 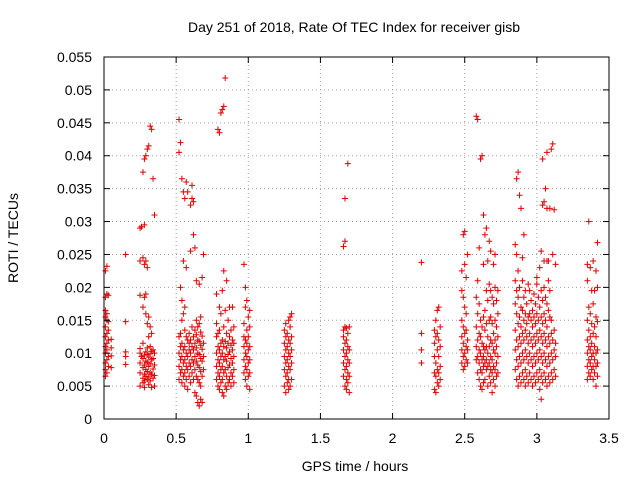 What do you see at coordinates (13, 238) in the screenshot?
I see `y-axis-label: ROTI / TECUs` at bounding box center [13, 238].